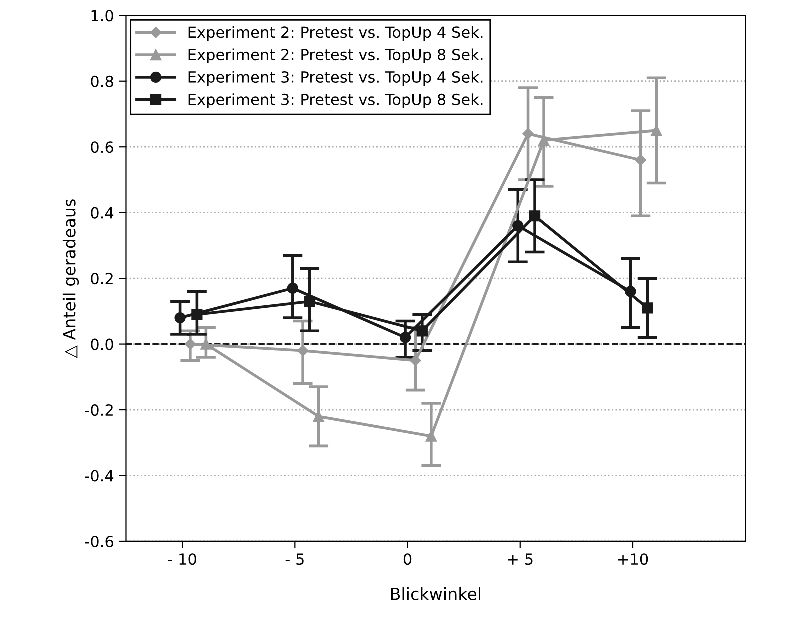  I want to click on y-tick-label: -0.4, so click(99, 476).